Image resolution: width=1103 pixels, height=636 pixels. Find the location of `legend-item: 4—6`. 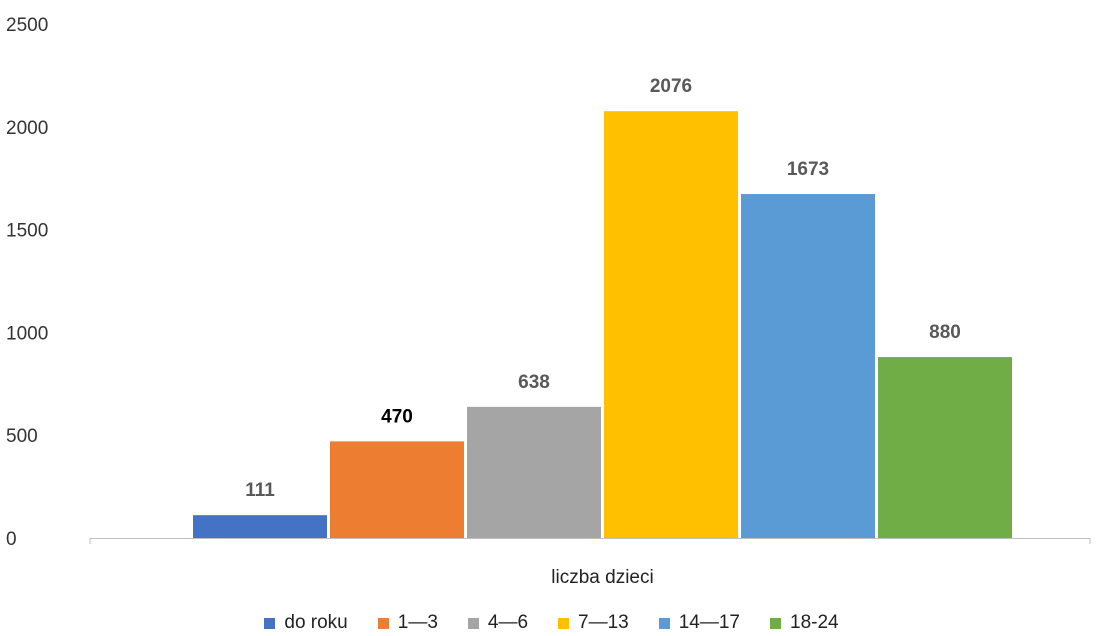

legend-item: 4—6 is located at coordinates (498, 623).